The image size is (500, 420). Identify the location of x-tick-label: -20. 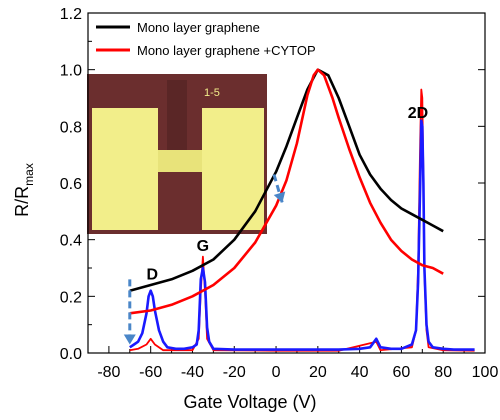
(234, 372).